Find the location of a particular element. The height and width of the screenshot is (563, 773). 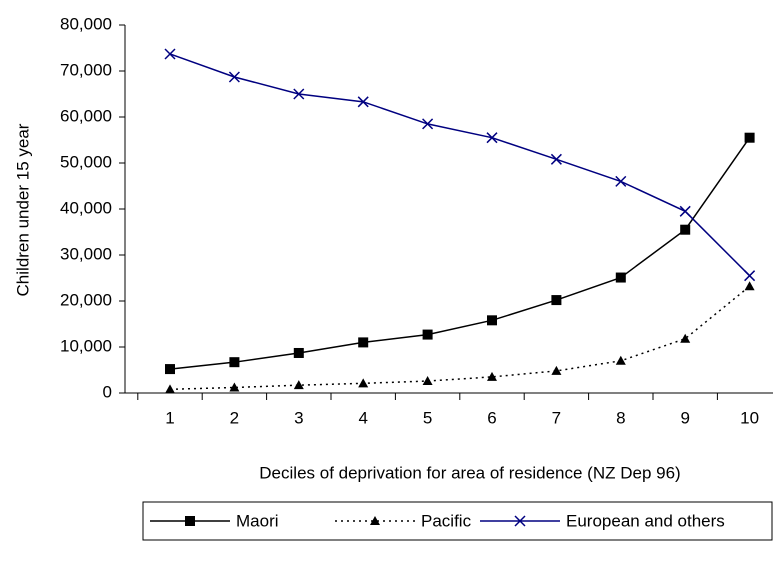

y-tick-label: 80,000 is located at coordinates (86, 23).